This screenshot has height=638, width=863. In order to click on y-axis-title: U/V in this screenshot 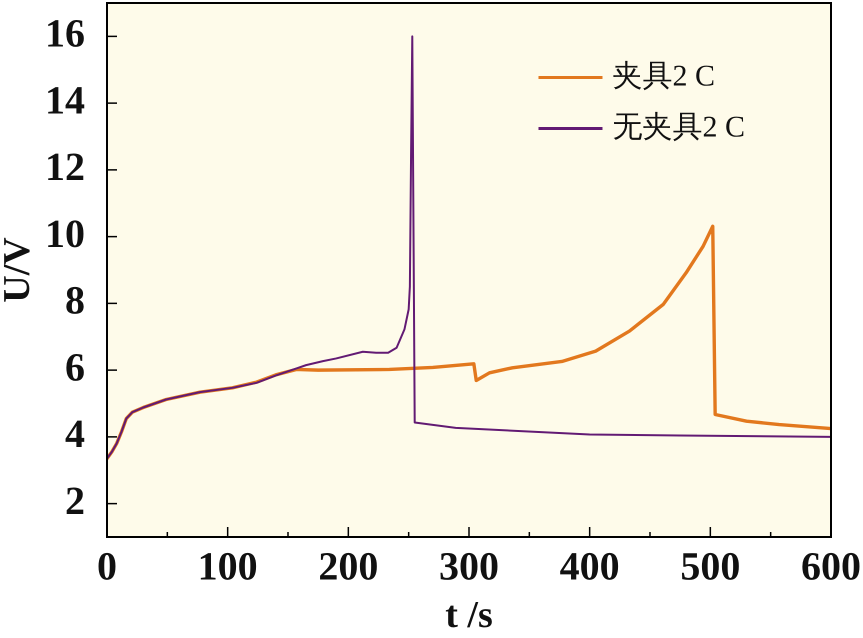, I will do `click(19, 269)`.